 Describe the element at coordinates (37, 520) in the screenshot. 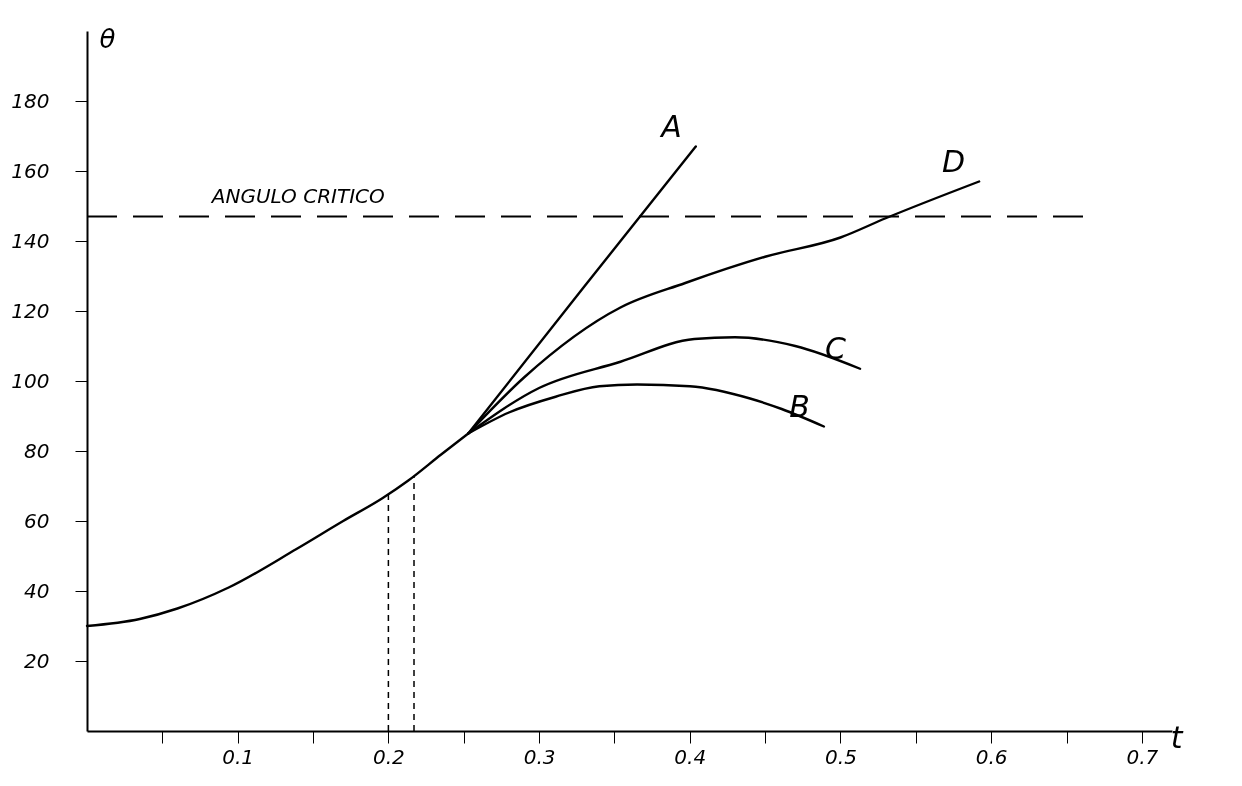

I see `y-tick-label: 60` at that location.